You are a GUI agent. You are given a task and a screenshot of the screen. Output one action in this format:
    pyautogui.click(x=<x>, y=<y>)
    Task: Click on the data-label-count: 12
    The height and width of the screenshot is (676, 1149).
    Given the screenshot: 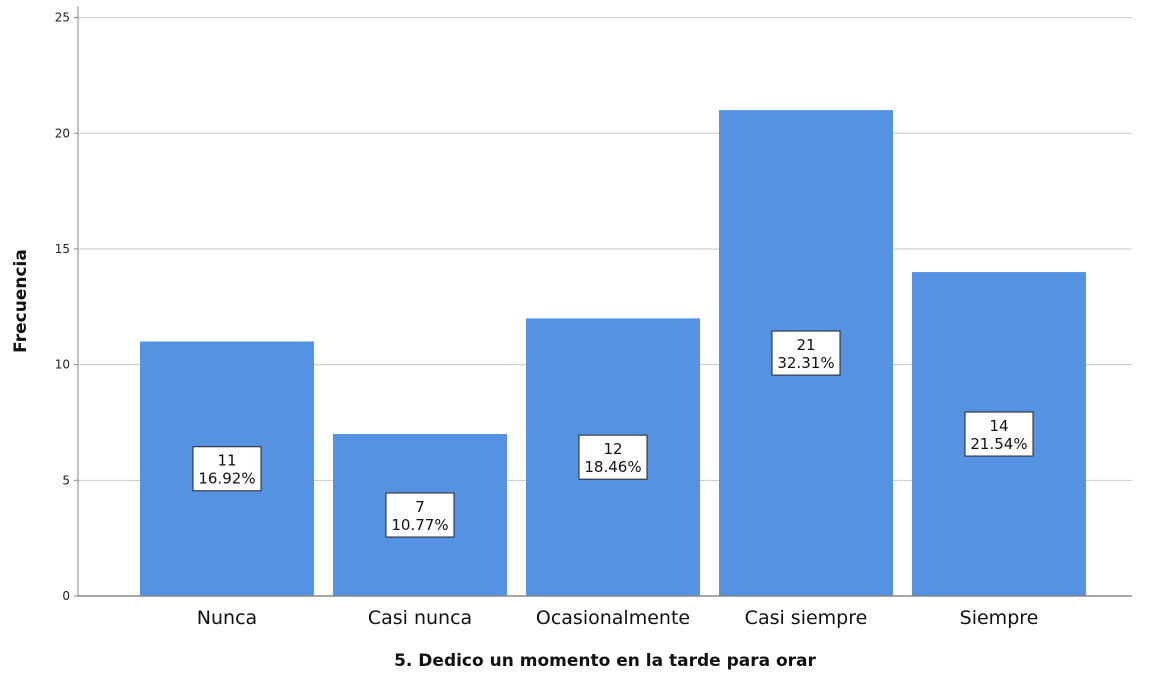 What is the action you would take?
    pyautogui.click(x=612, y=449)
    